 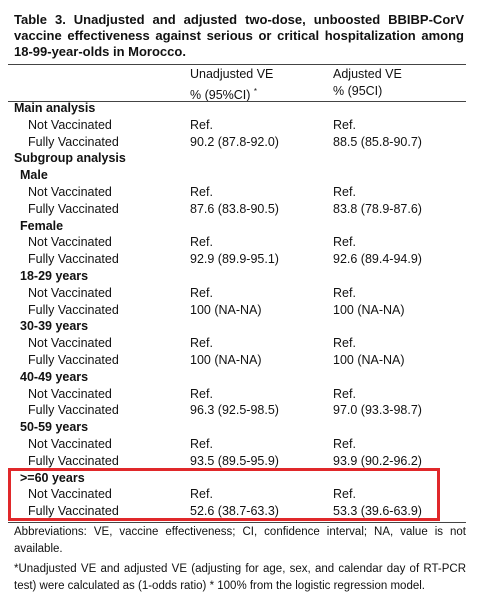 What do you see at coordinates (234, 511) in the screenshot?
I see `cell: 52.6 (38.7-63.3)` at bounding box center [234, 511].